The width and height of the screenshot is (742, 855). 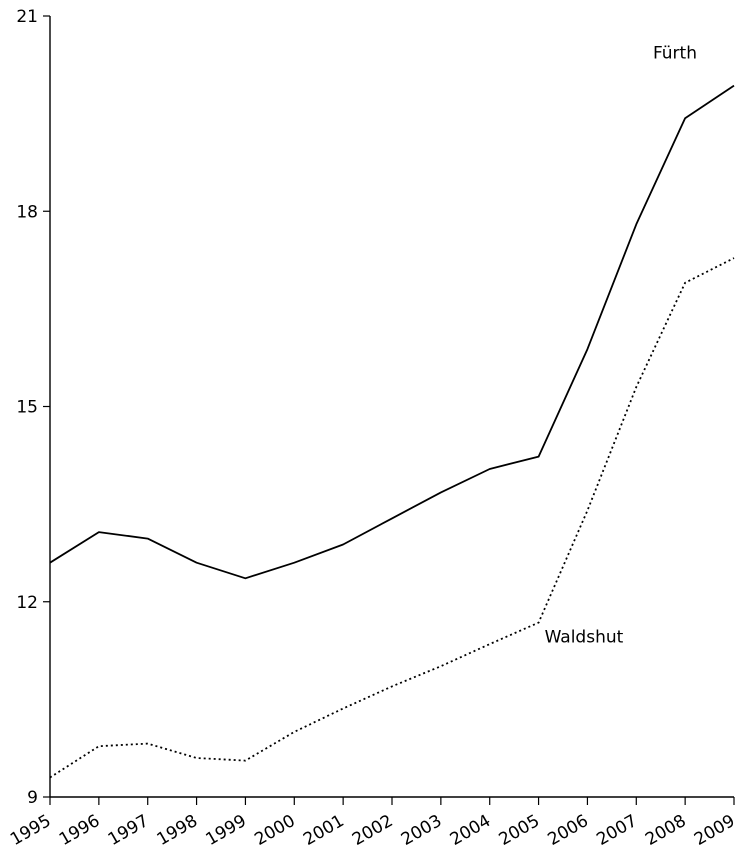 What do you see at coordinates (177, 830) in the screenshot?
I see `x-tick-label: 1998` at bounding box center [177, 830].